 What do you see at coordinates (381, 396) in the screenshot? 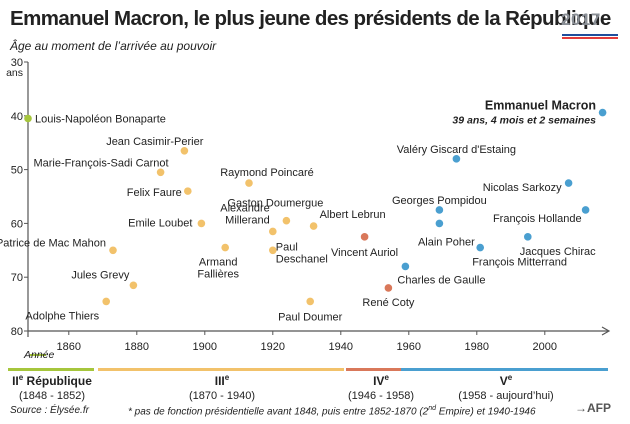
I see `period-range: (1946 - 1958)` at bounding box center [381, 396].